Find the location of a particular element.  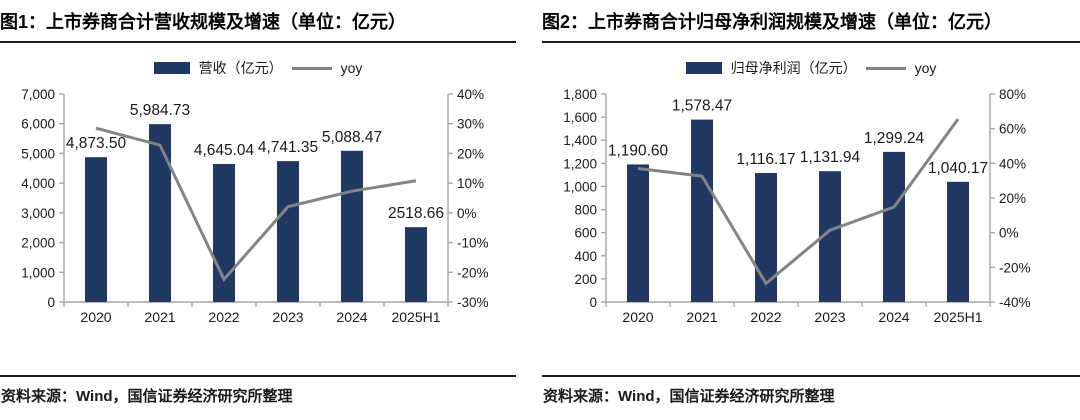

svg-text: 1,200 is located at coordinates (580, 163).